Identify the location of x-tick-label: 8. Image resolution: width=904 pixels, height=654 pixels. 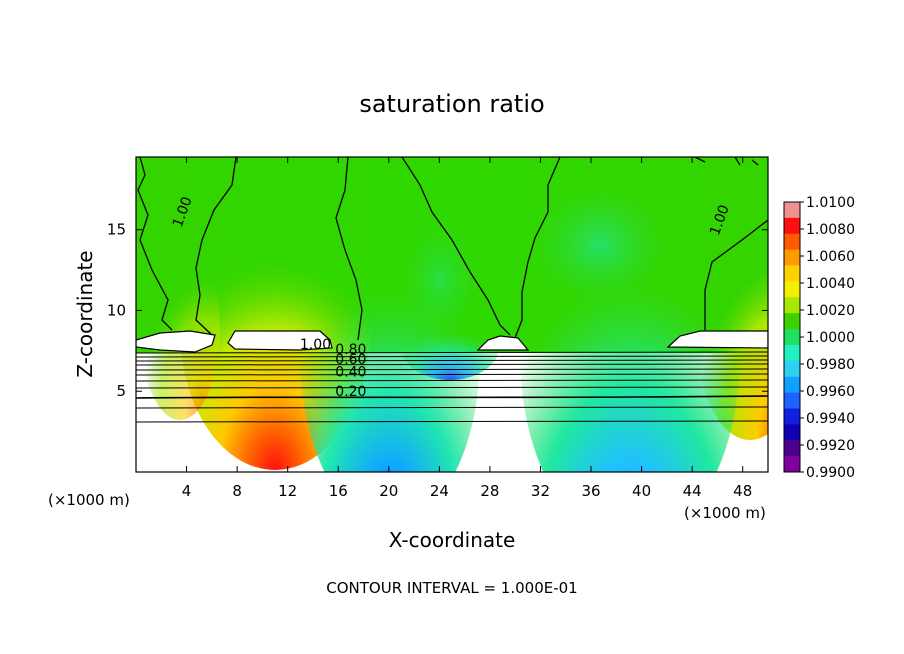
(237, 491).